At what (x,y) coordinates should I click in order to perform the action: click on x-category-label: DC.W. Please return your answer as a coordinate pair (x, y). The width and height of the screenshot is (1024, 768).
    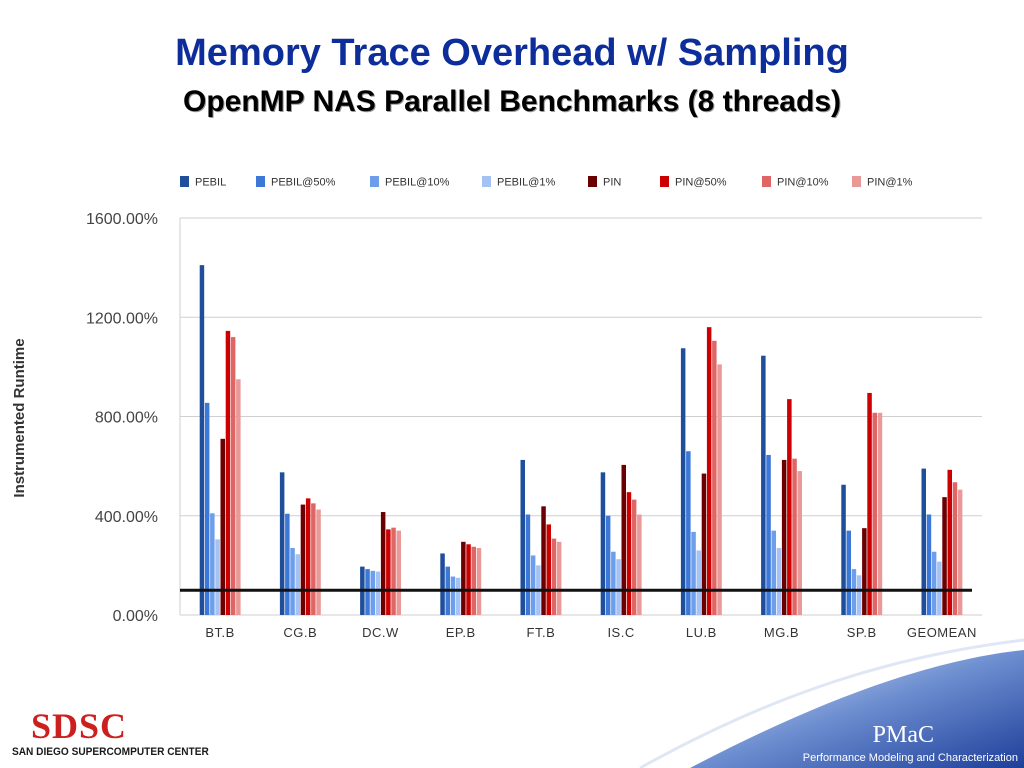
    Looking at the image, I should click on (380, 632).